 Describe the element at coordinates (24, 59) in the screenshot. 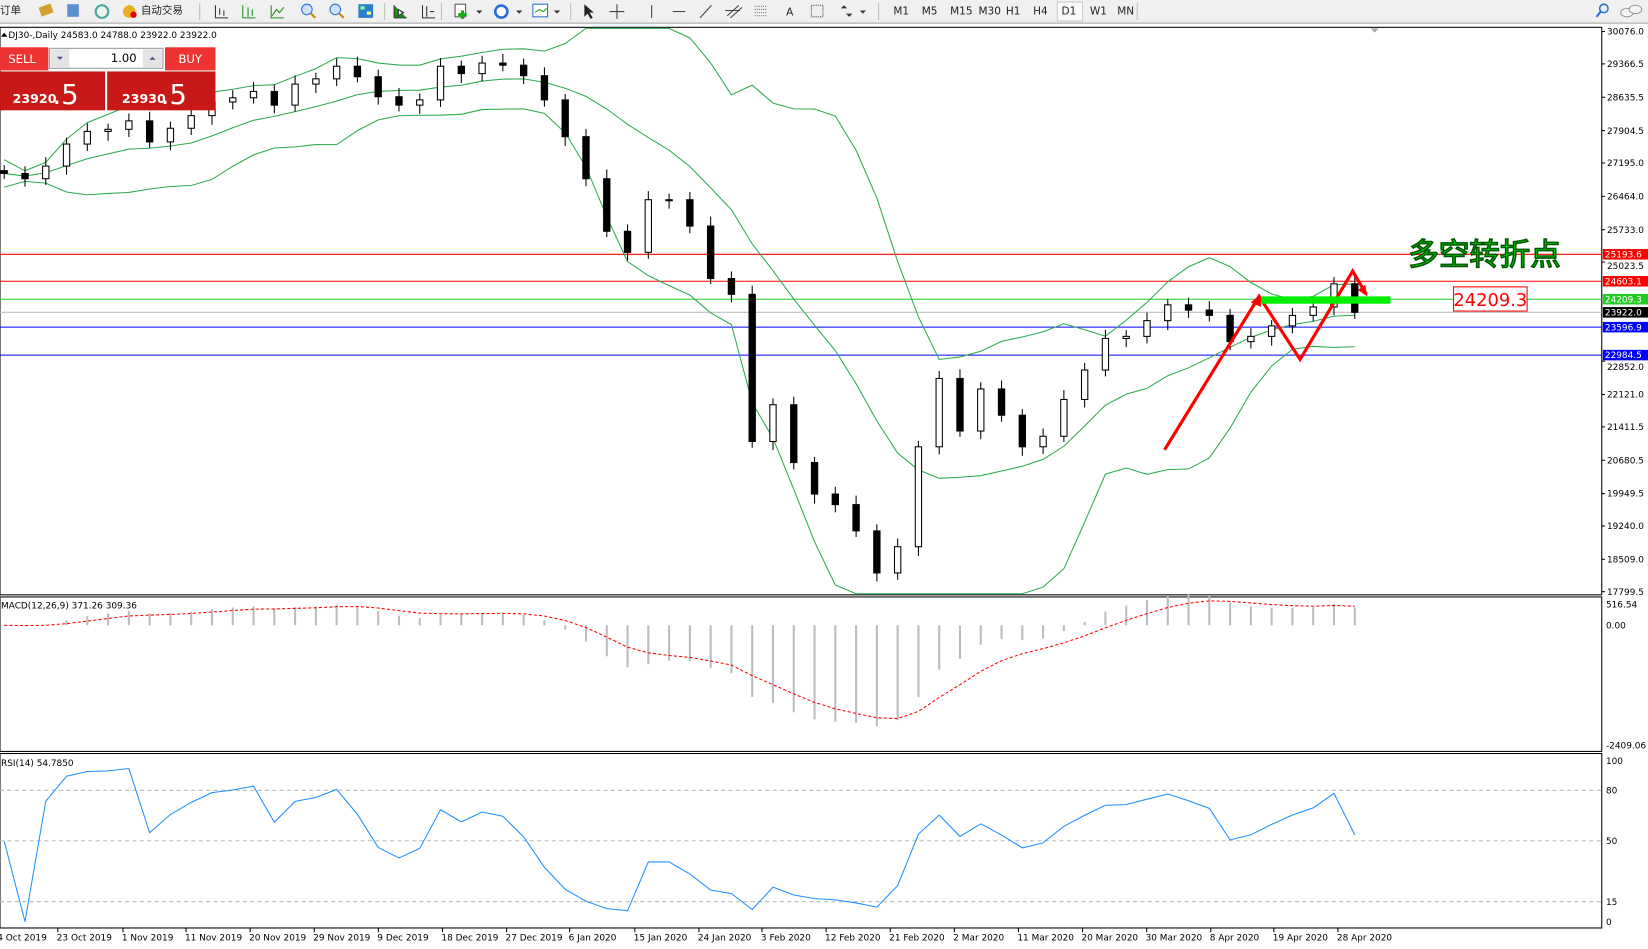

I see `sell-button` at that location.